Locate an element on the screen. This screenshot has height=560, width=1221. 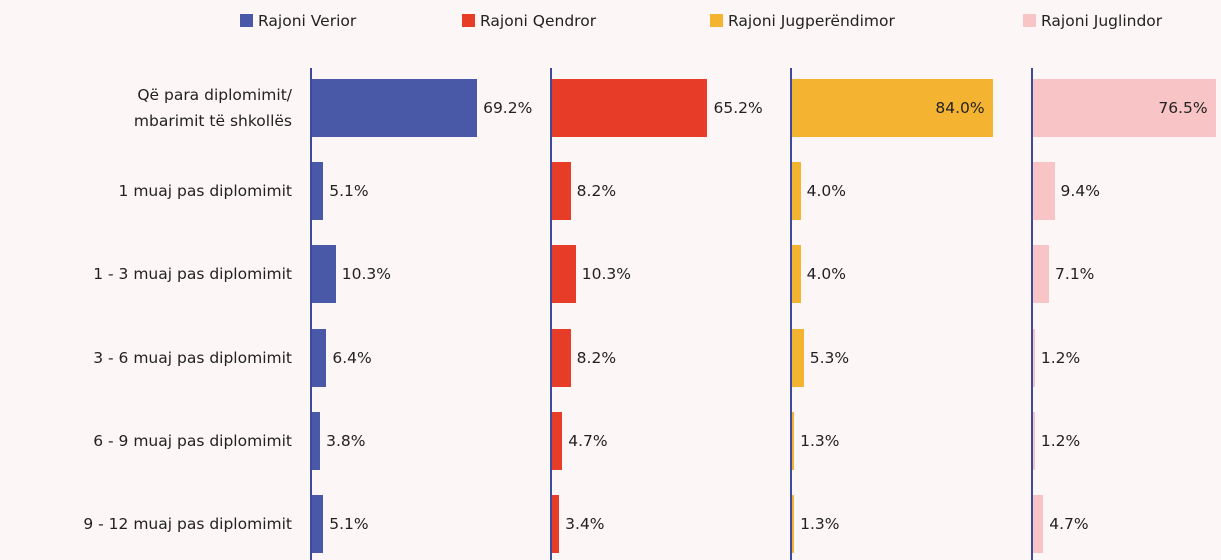
legend-item: Rajoni Juglindor is located at coordinates (1092, 21).